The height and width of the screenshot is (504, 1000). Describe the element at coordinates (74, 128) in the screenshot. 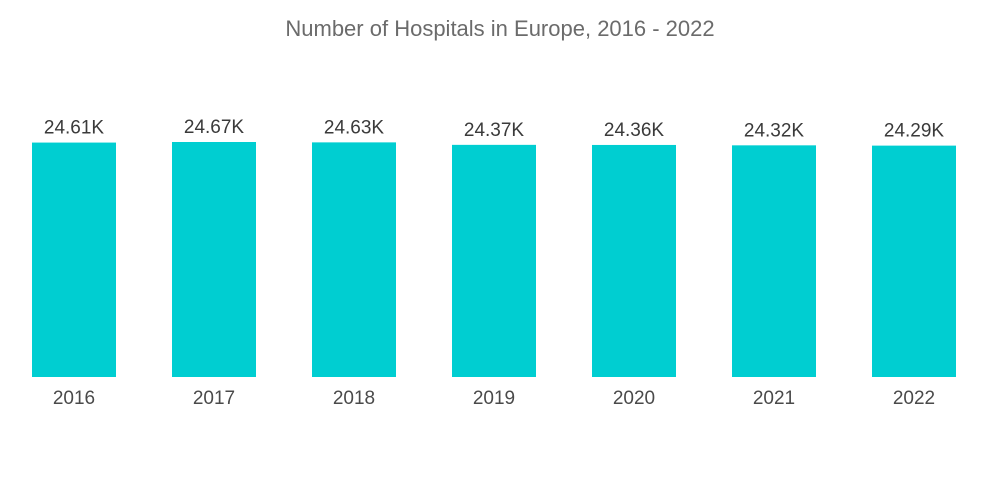

I see `value-label-2016: 24.61K` at that location.